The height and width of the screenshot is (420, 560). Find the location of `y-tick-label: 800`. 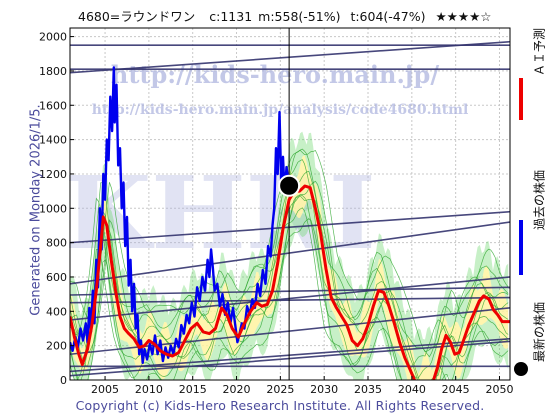

y-tick-label: 800 is located at coordinates (56, 243).